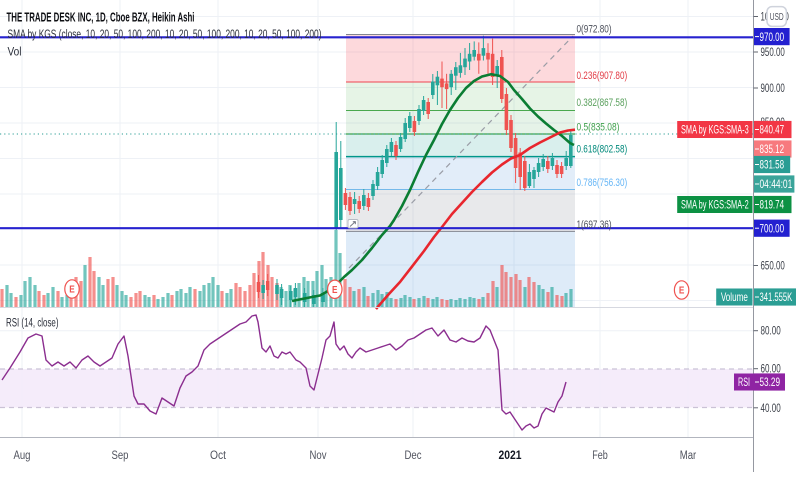  What do you see at coordinates (715, 130) in the screenshot?
I see `svg-text: SMA by KGS:SMA-3` at bounding box center [715, 130].